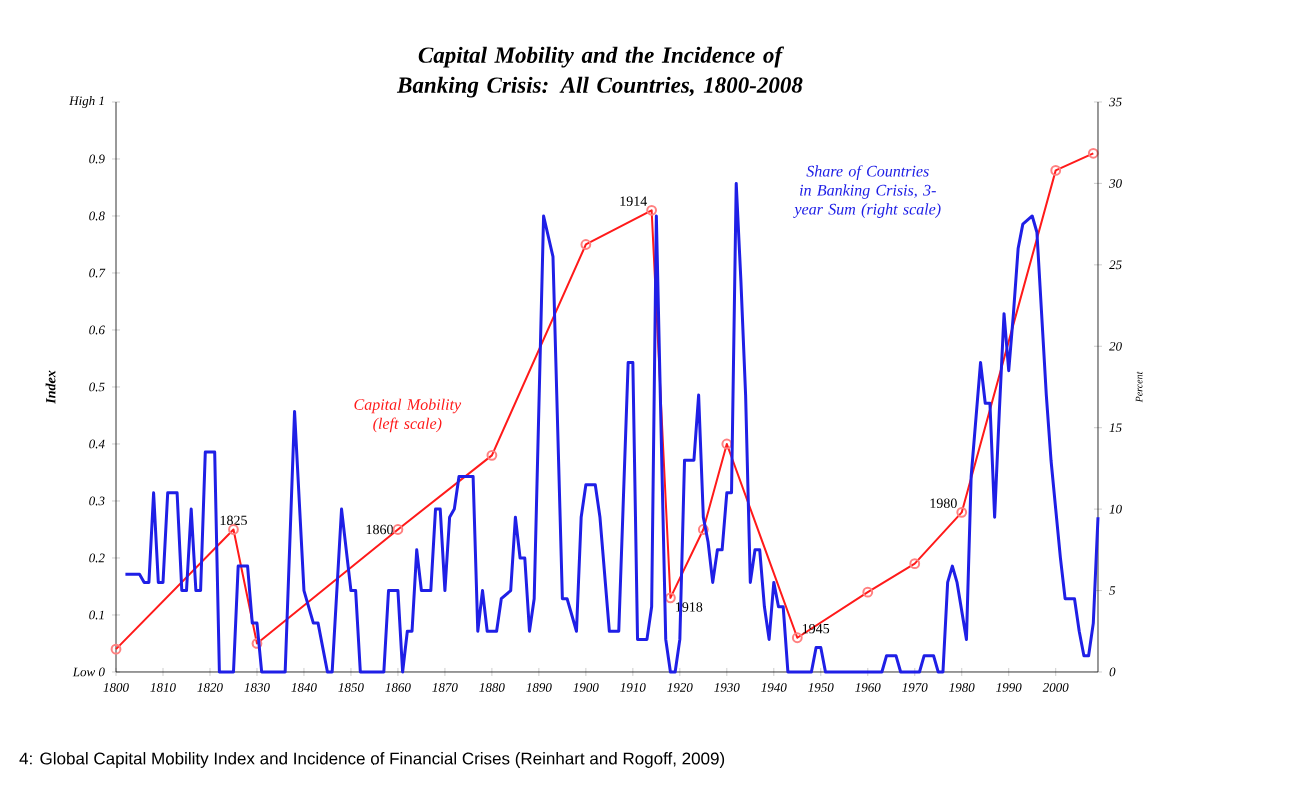 This screenshot has width=1300, height=796. I want to click on text: 4: Global Capital Mobility Index and Incidence of Financial Crises (Reinhart and Rogoff, 2009), so click(372, 760).